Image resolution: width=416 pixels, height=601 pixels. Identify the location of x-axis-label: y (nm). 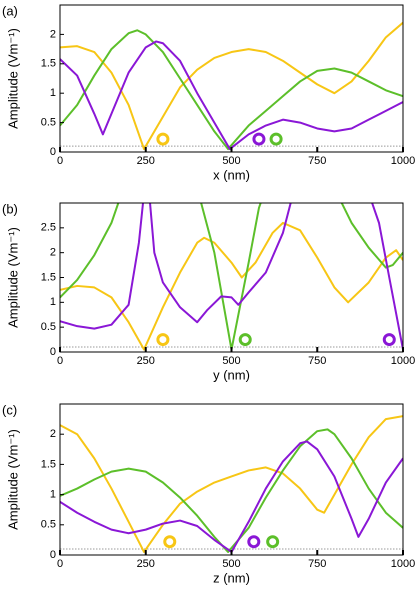
(231, 374).